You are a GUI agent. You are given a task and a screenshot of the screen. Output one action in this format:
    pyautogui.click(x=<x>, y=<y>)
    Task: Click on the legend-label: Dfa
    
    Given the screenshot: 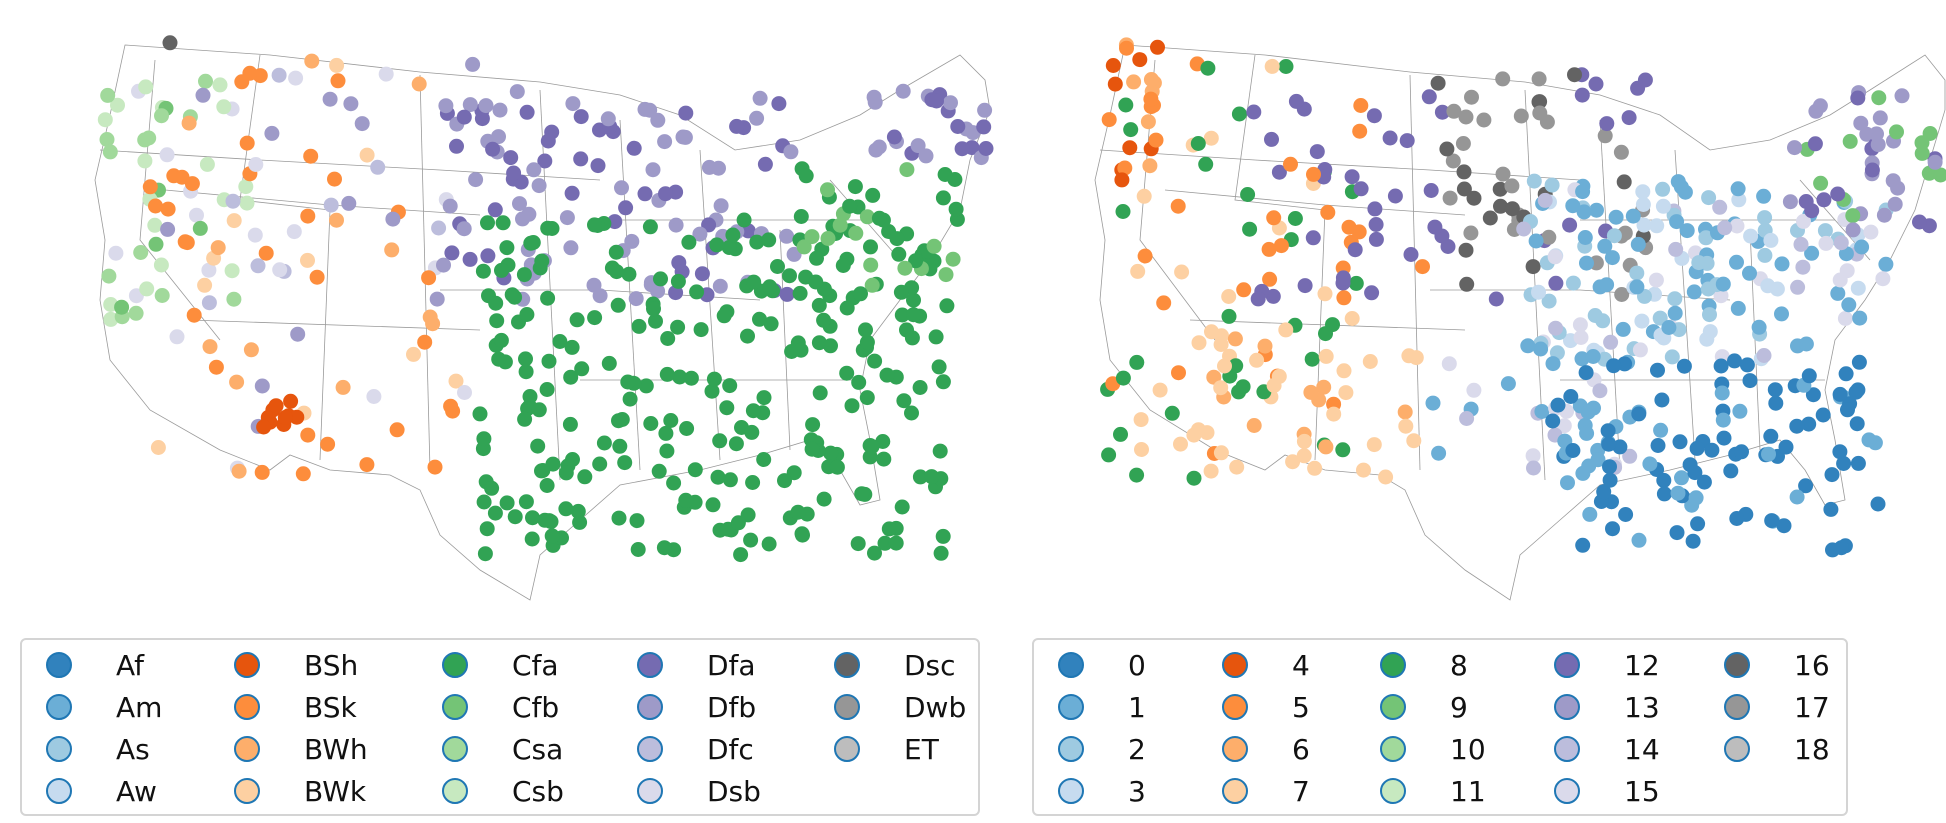 What is the action you would take?
    pyautogui.click(x=731, y=665)
    